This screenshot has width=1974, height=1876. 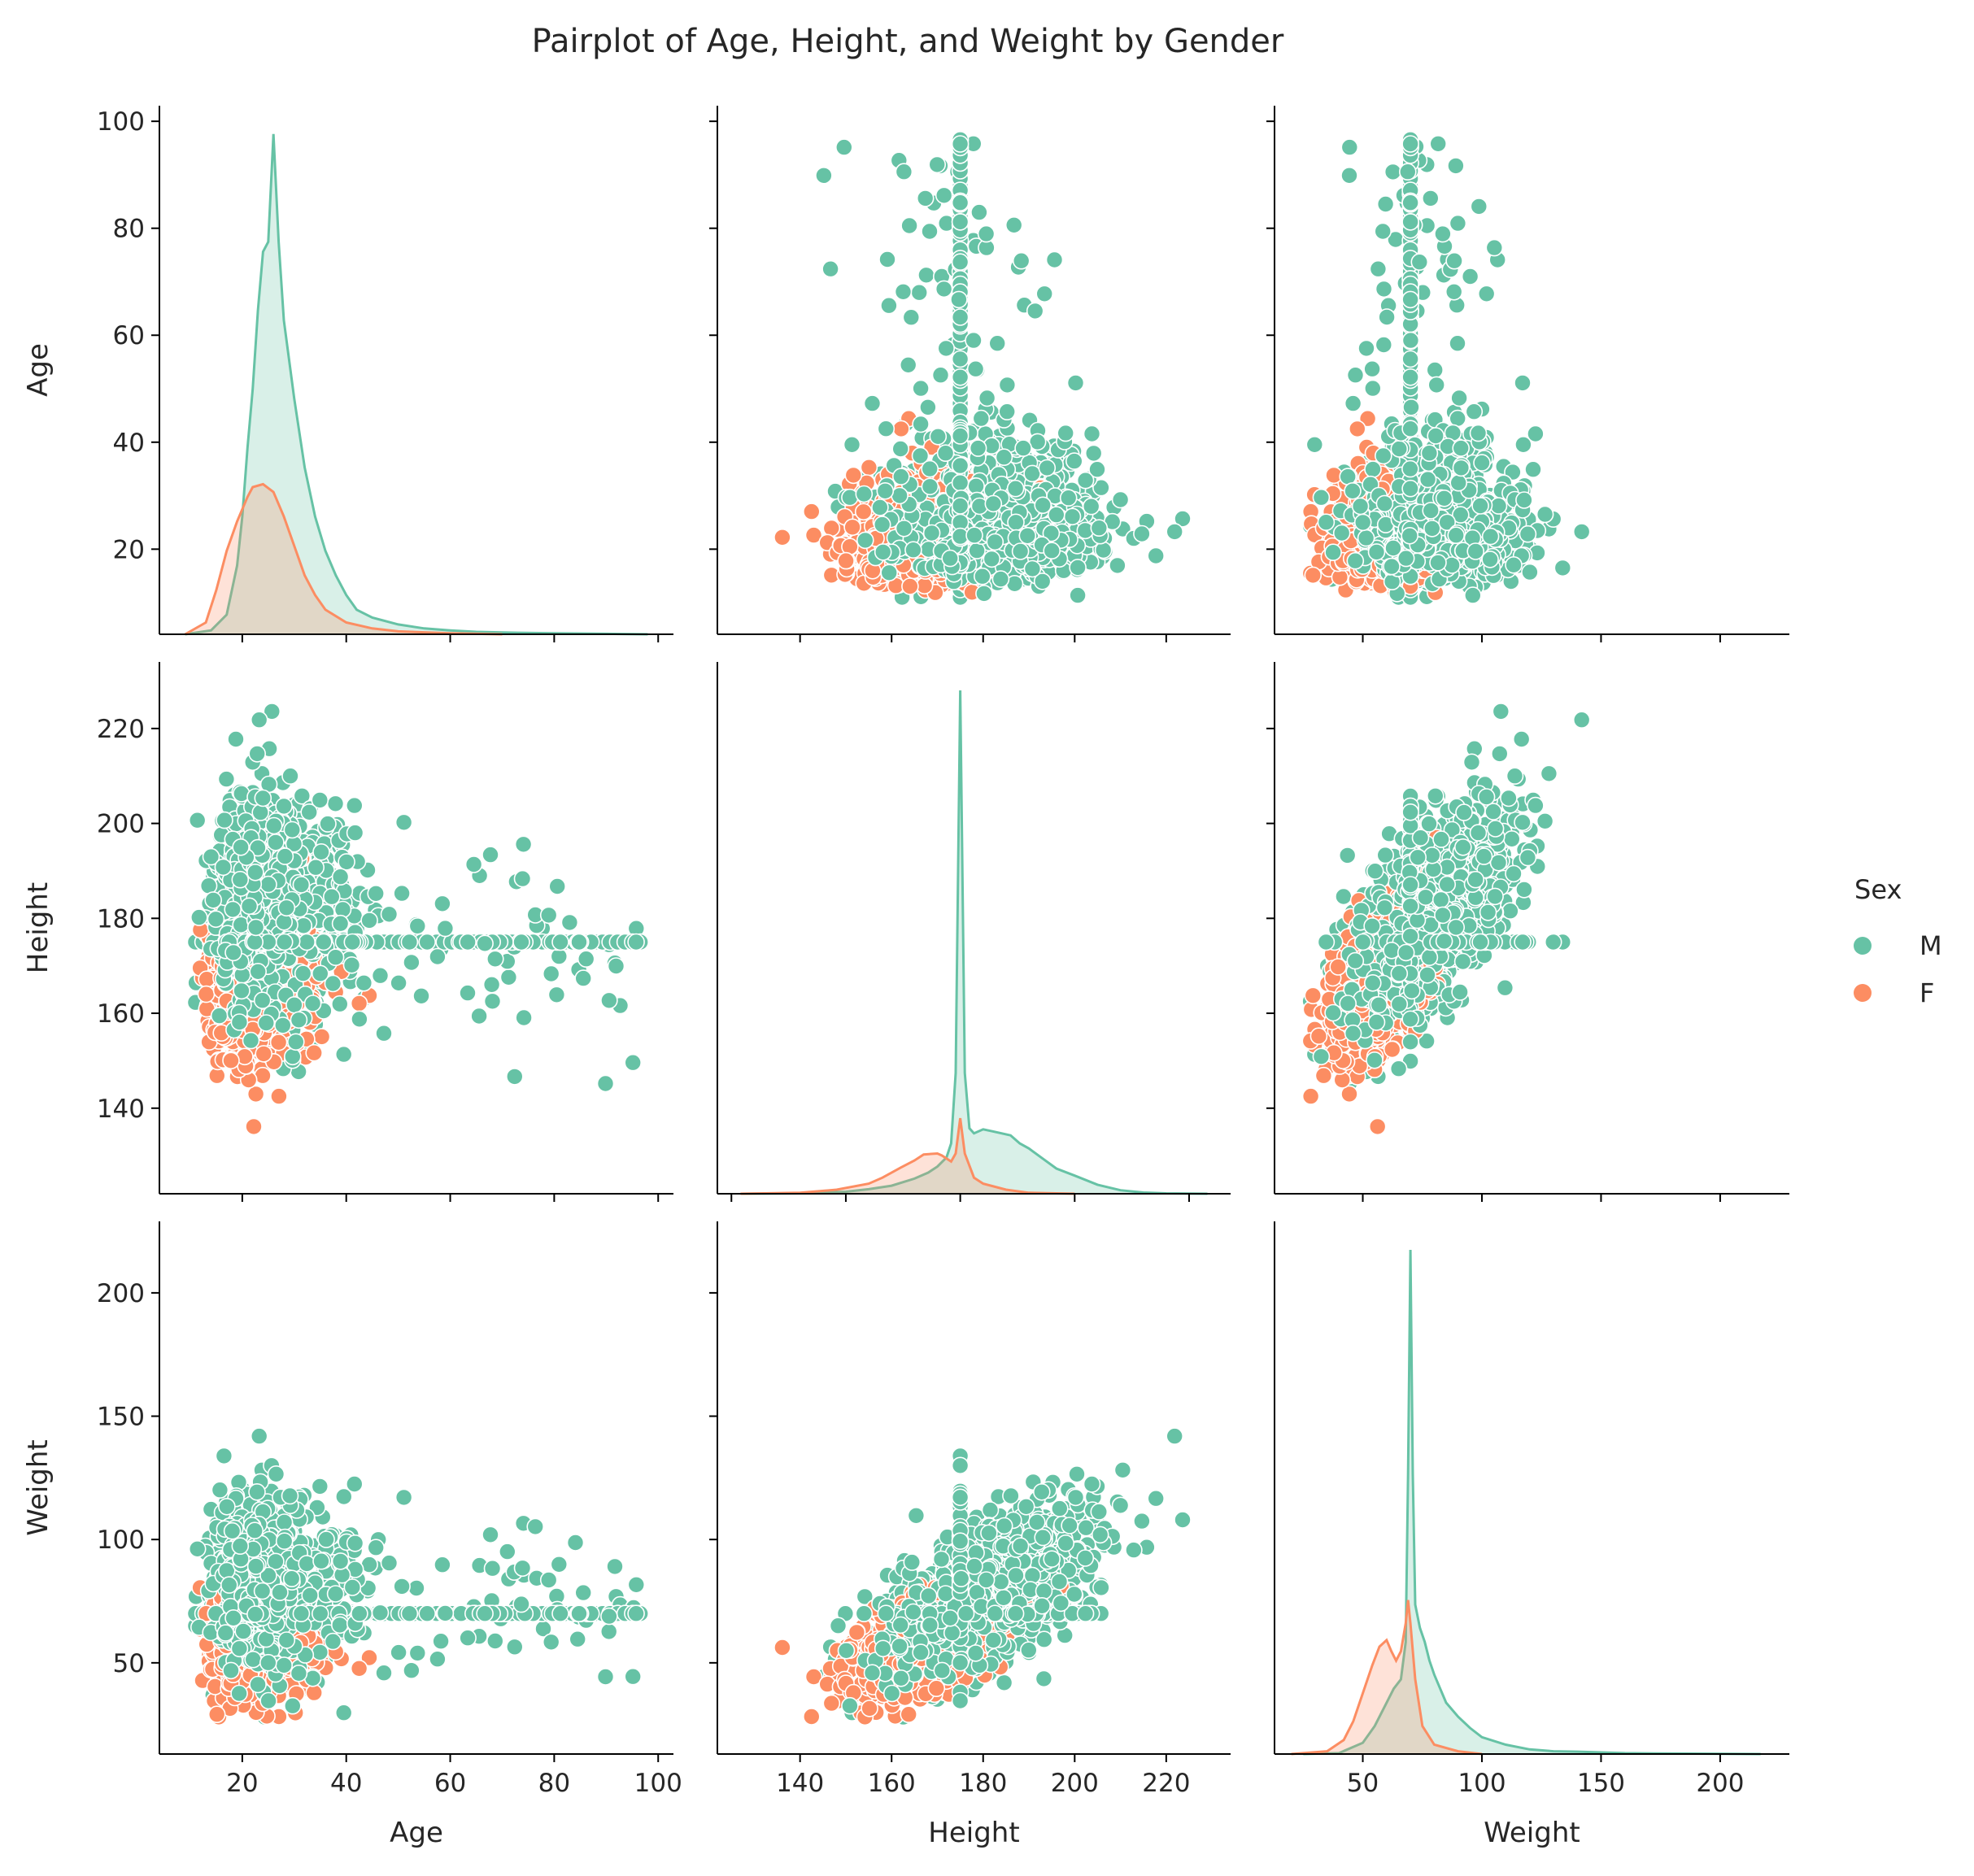 I want to click on panel-age-vs-height, so click(x=970, y=374).